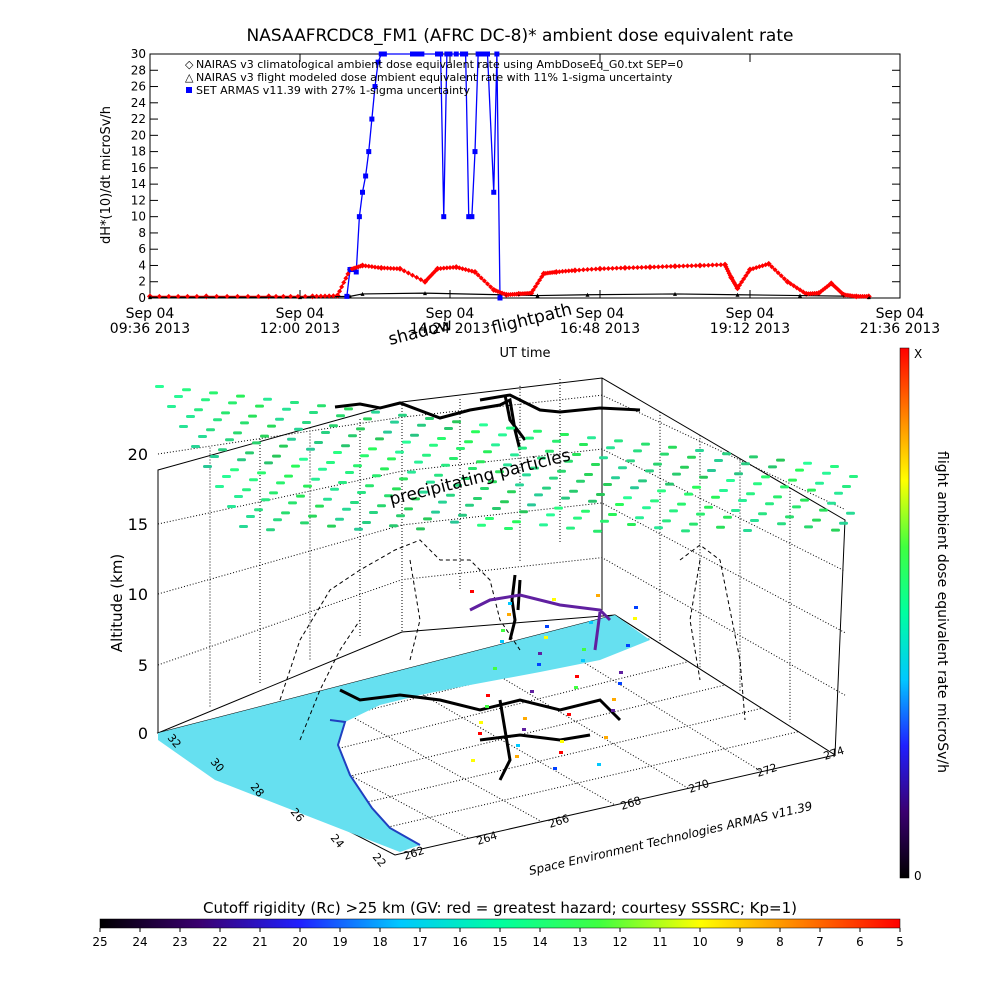 The height and width of the screenshot is (1000, 1000). Describe the element at coordinates (375, 782) in the screenshot. I see `coastline` at that location.